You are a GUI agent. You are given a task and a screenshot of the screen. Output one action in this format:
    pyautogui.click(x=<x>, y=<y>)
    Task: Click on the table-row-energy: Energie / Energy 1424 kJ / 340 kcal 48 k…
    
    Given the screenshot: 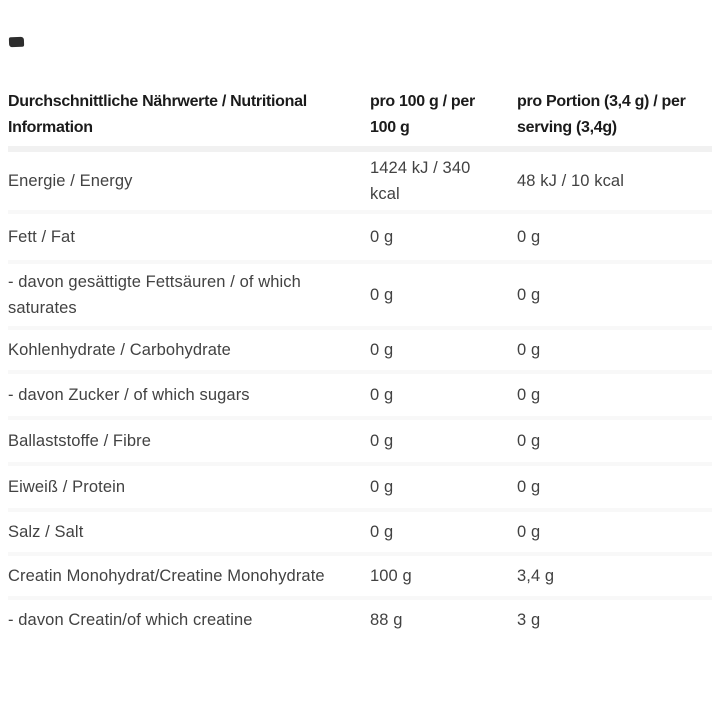 What is the action you would take?
    pyautogui.click(x=360, y=183)
    